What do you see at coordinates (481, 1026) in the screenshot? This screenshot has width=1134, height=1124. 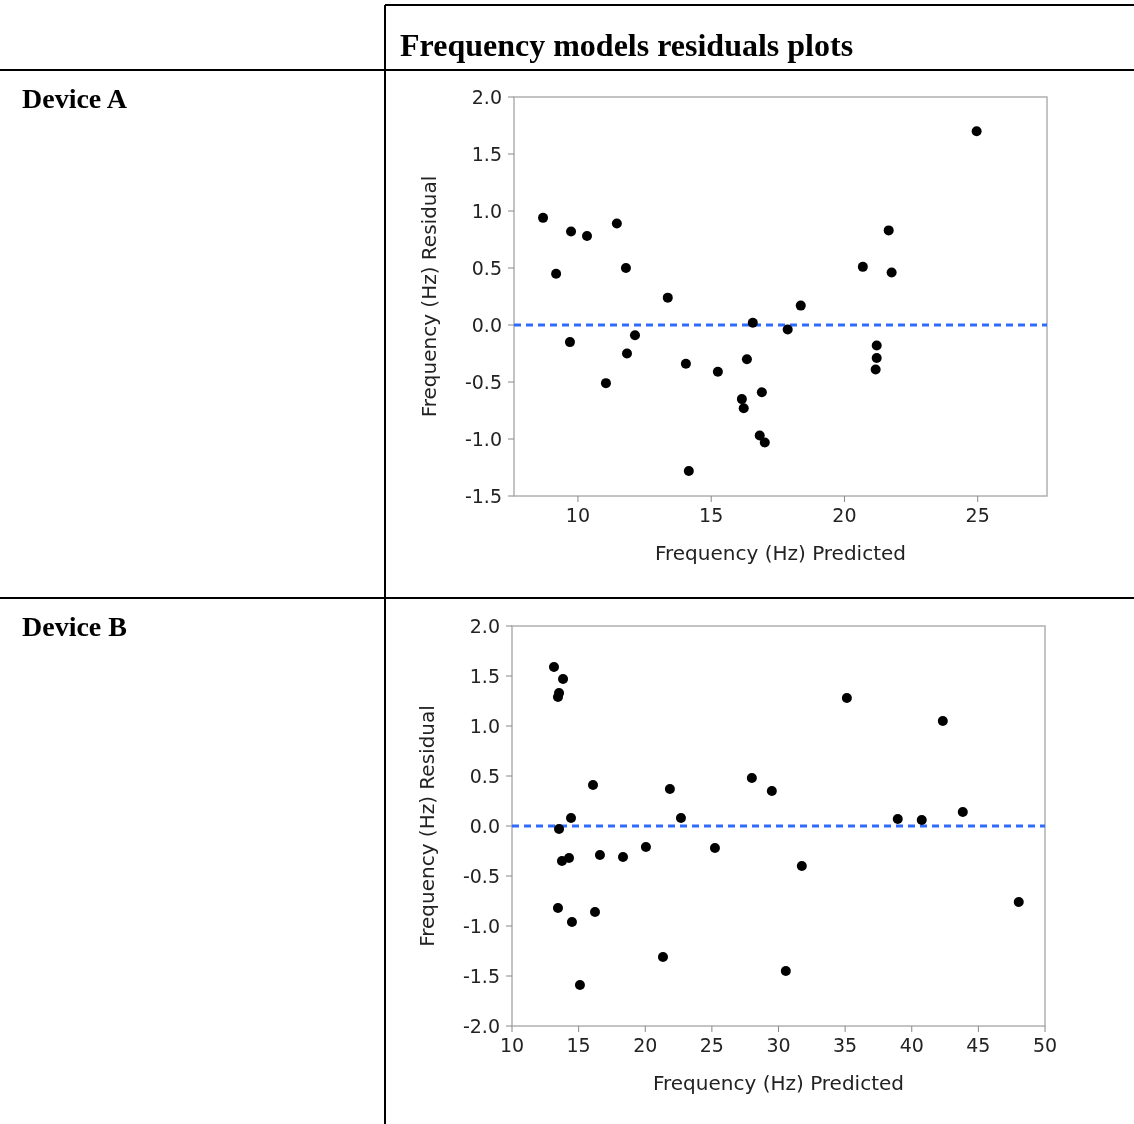 I see `y-tick-label: -2.0` at bounding box center [481, 1026].